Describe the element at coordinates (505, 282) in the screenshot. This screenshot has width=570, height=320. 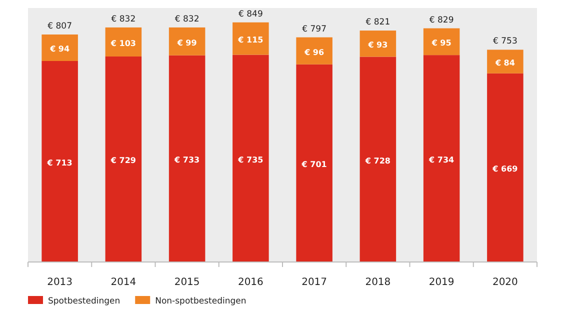
I see `x-tick-label: 2020` at that location.